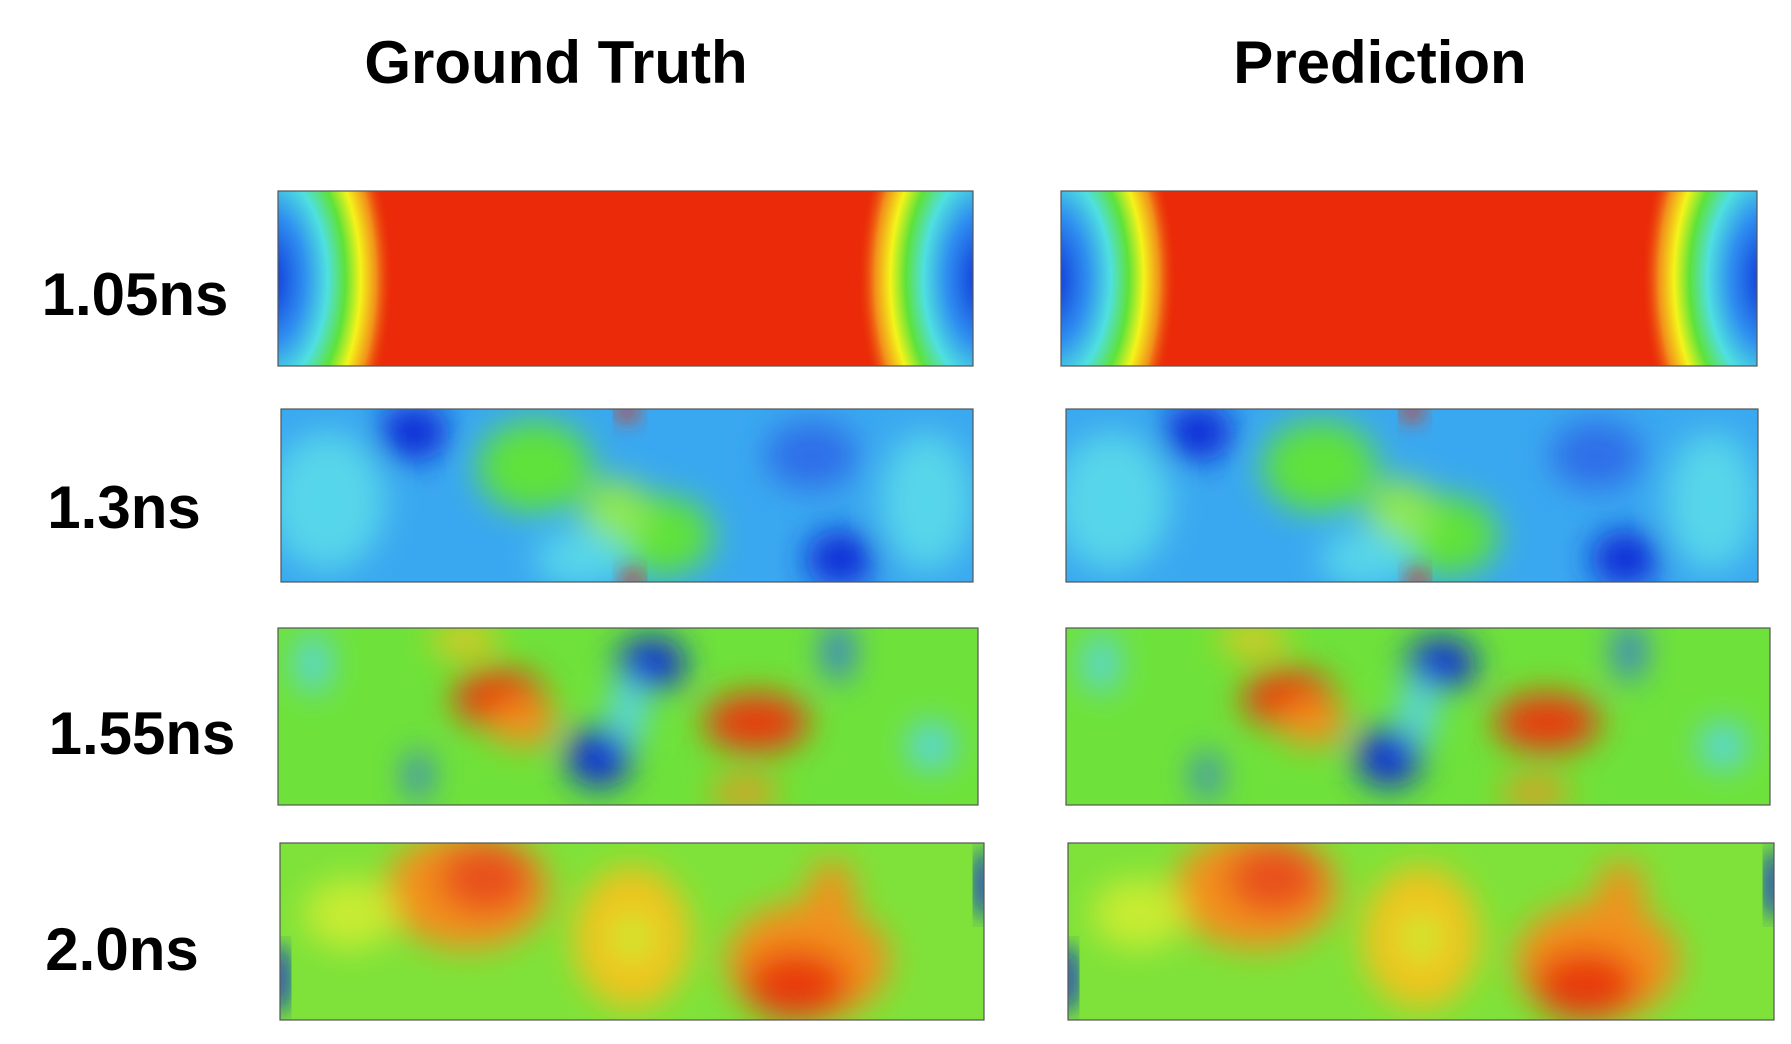 The height and width of the screenshot is (1044, 1791). Describe the element at coordinates (555, 62) in the screenshot. I see `column-title: Ground Truth` at that location.